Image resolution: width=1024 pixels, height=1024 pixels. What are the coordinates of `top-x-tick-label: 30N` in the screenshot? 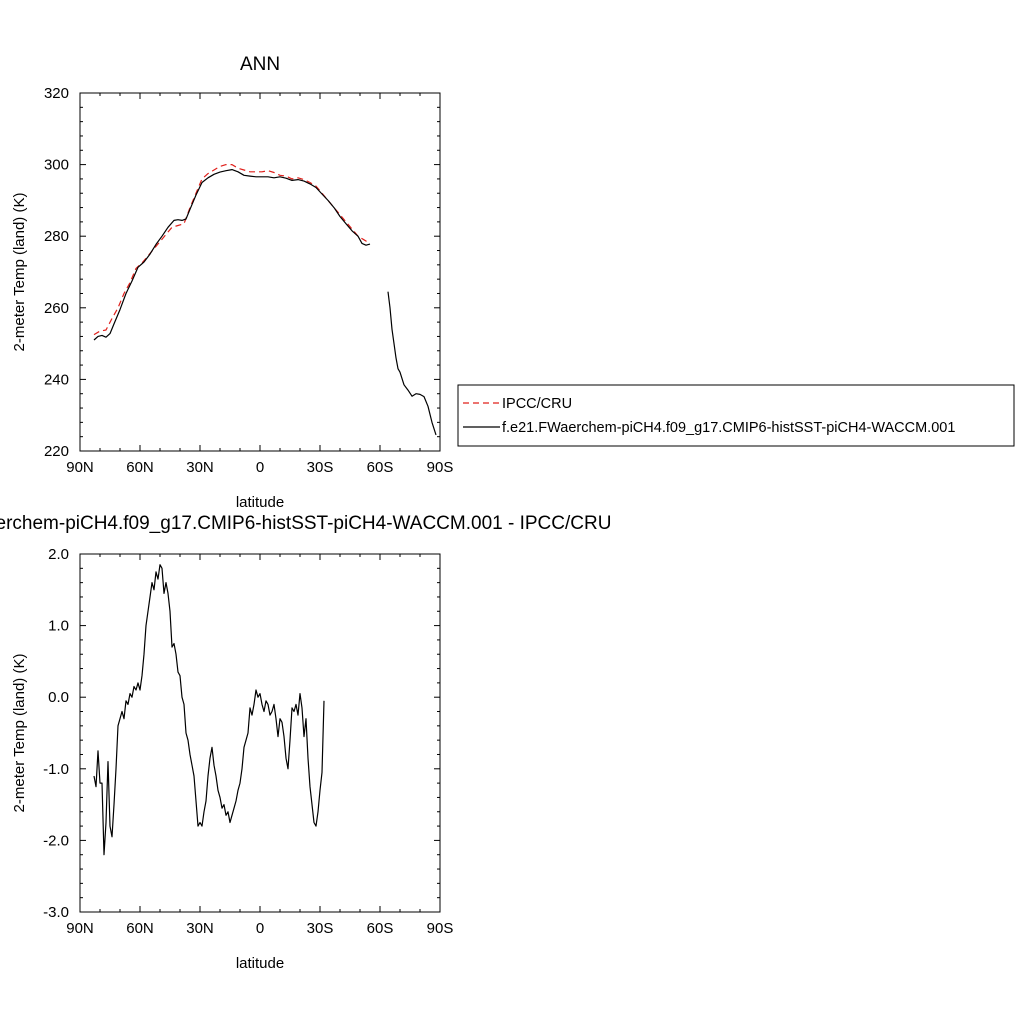 It's located at (200, 467).